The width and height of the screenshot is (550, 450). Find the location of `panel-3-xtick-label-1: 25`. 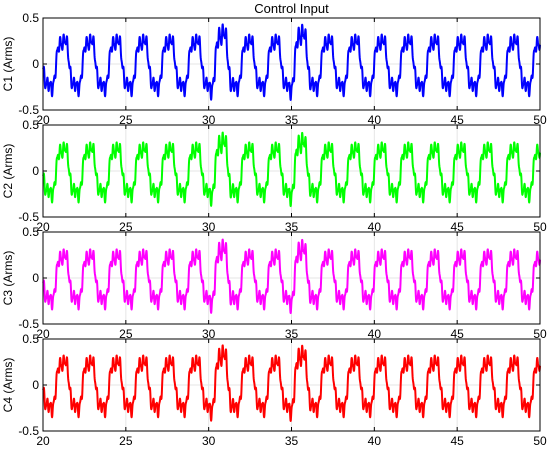

panel-3-xtick-label-1: 25 is located at coordinates (126, 334).